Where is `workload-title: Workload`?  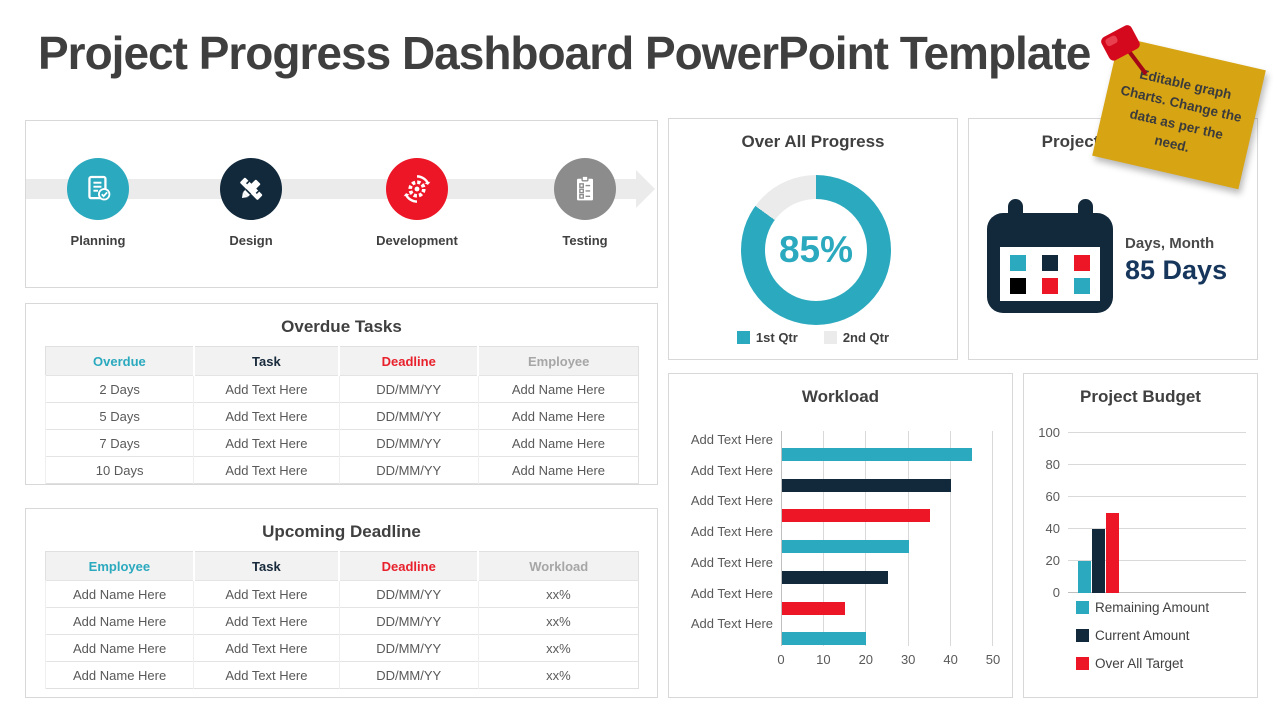 workload-title: Workload is located at coordinates (840, 396).